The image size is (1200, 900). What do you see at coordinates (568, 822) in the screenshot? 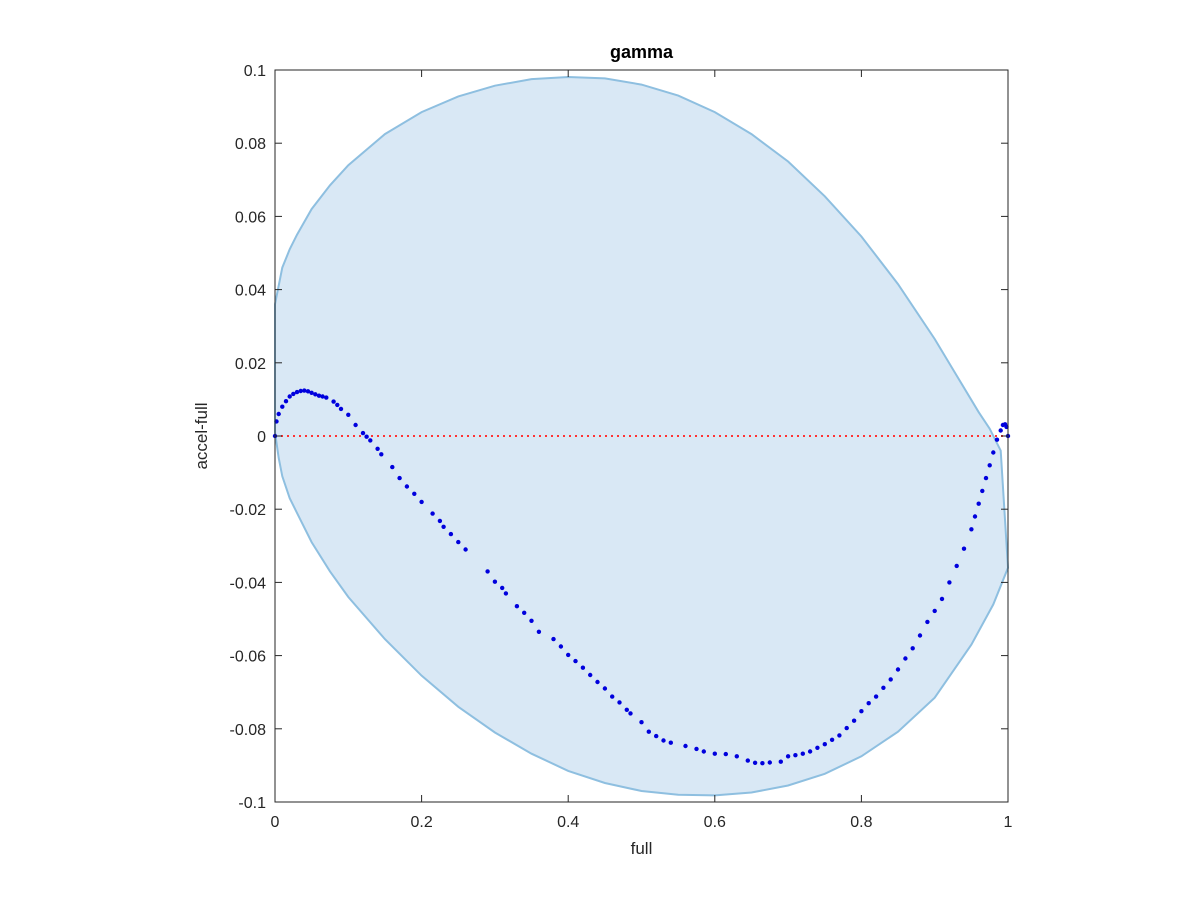
I see `x-tick-label: 0.4` at bounding box center [568, 822].